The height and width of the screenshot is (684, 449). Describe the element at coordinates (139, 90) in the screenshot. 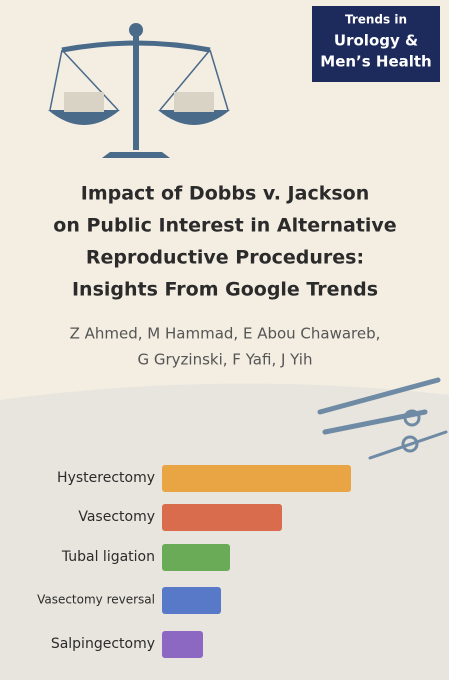

I see `scales-icon` at that location.